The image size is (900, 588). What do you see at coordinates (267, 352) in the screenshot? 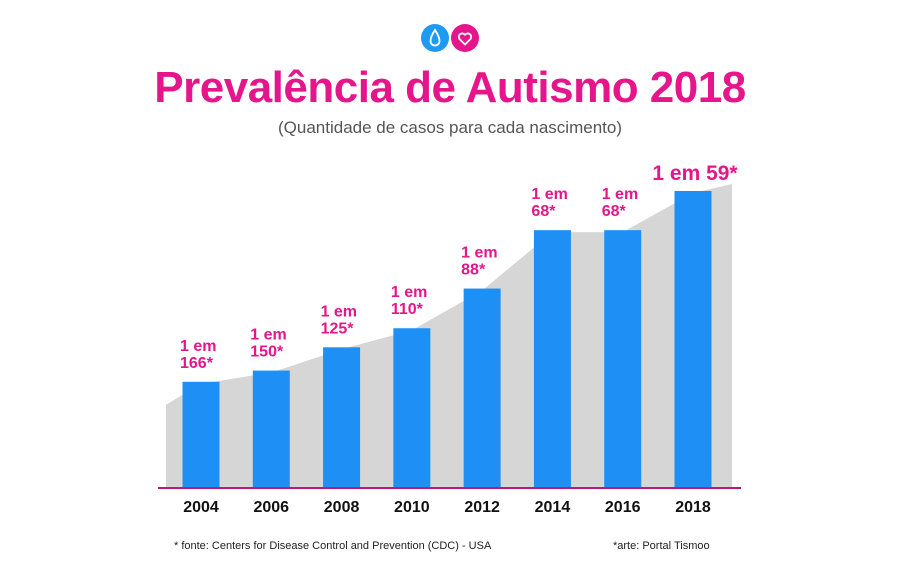
I see `data-label-text: 150*` at bounding box center [267, 352].